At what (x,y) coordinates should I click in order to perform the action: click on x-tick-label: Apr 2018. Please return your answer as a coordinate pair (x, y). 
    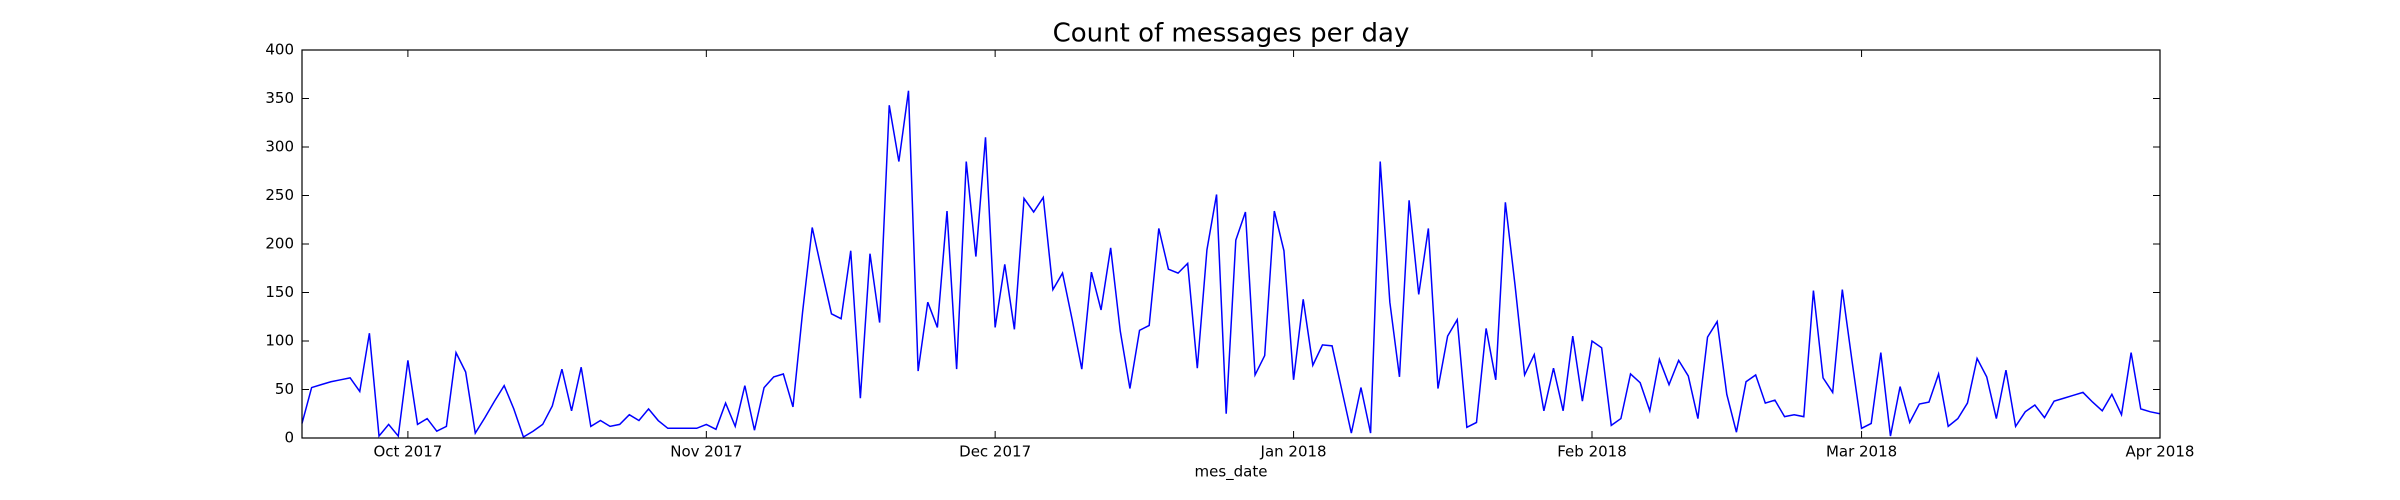
    Looking at the image, I should click on (2160, 452).